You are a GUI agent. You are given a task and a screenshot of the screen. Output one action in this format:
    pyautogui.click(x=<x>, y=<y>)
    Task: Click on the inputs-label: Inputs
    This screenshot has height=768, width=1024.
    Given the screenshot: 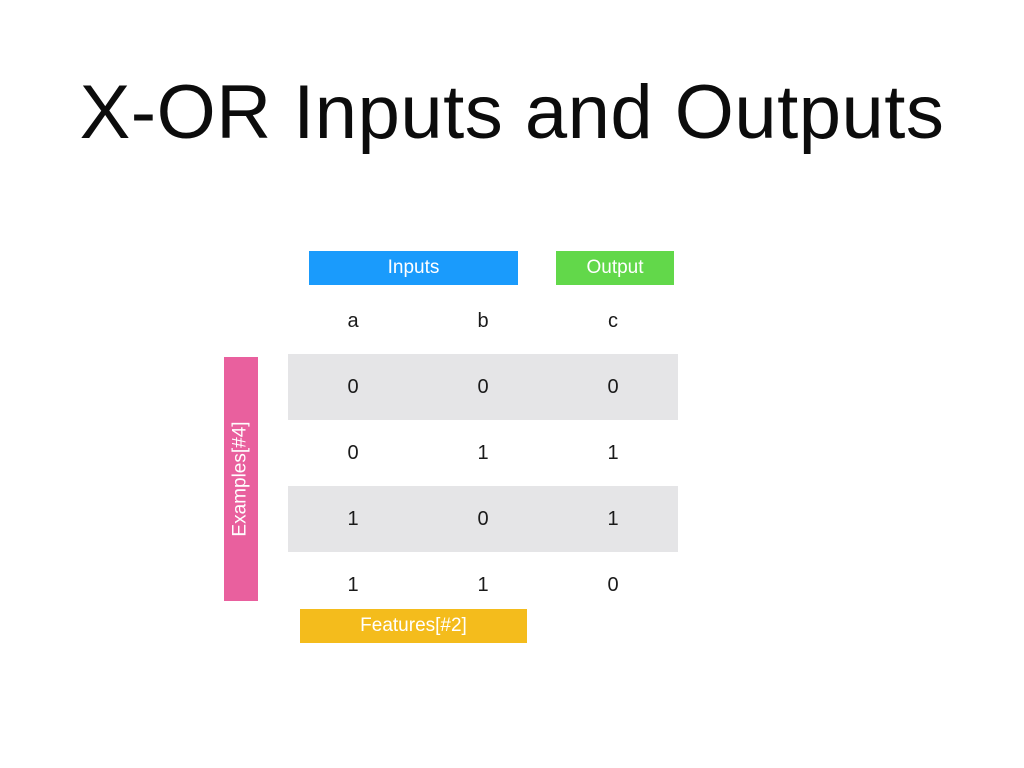 What is the action you would take?
    pyautogui.click(x=413, y=268)
    